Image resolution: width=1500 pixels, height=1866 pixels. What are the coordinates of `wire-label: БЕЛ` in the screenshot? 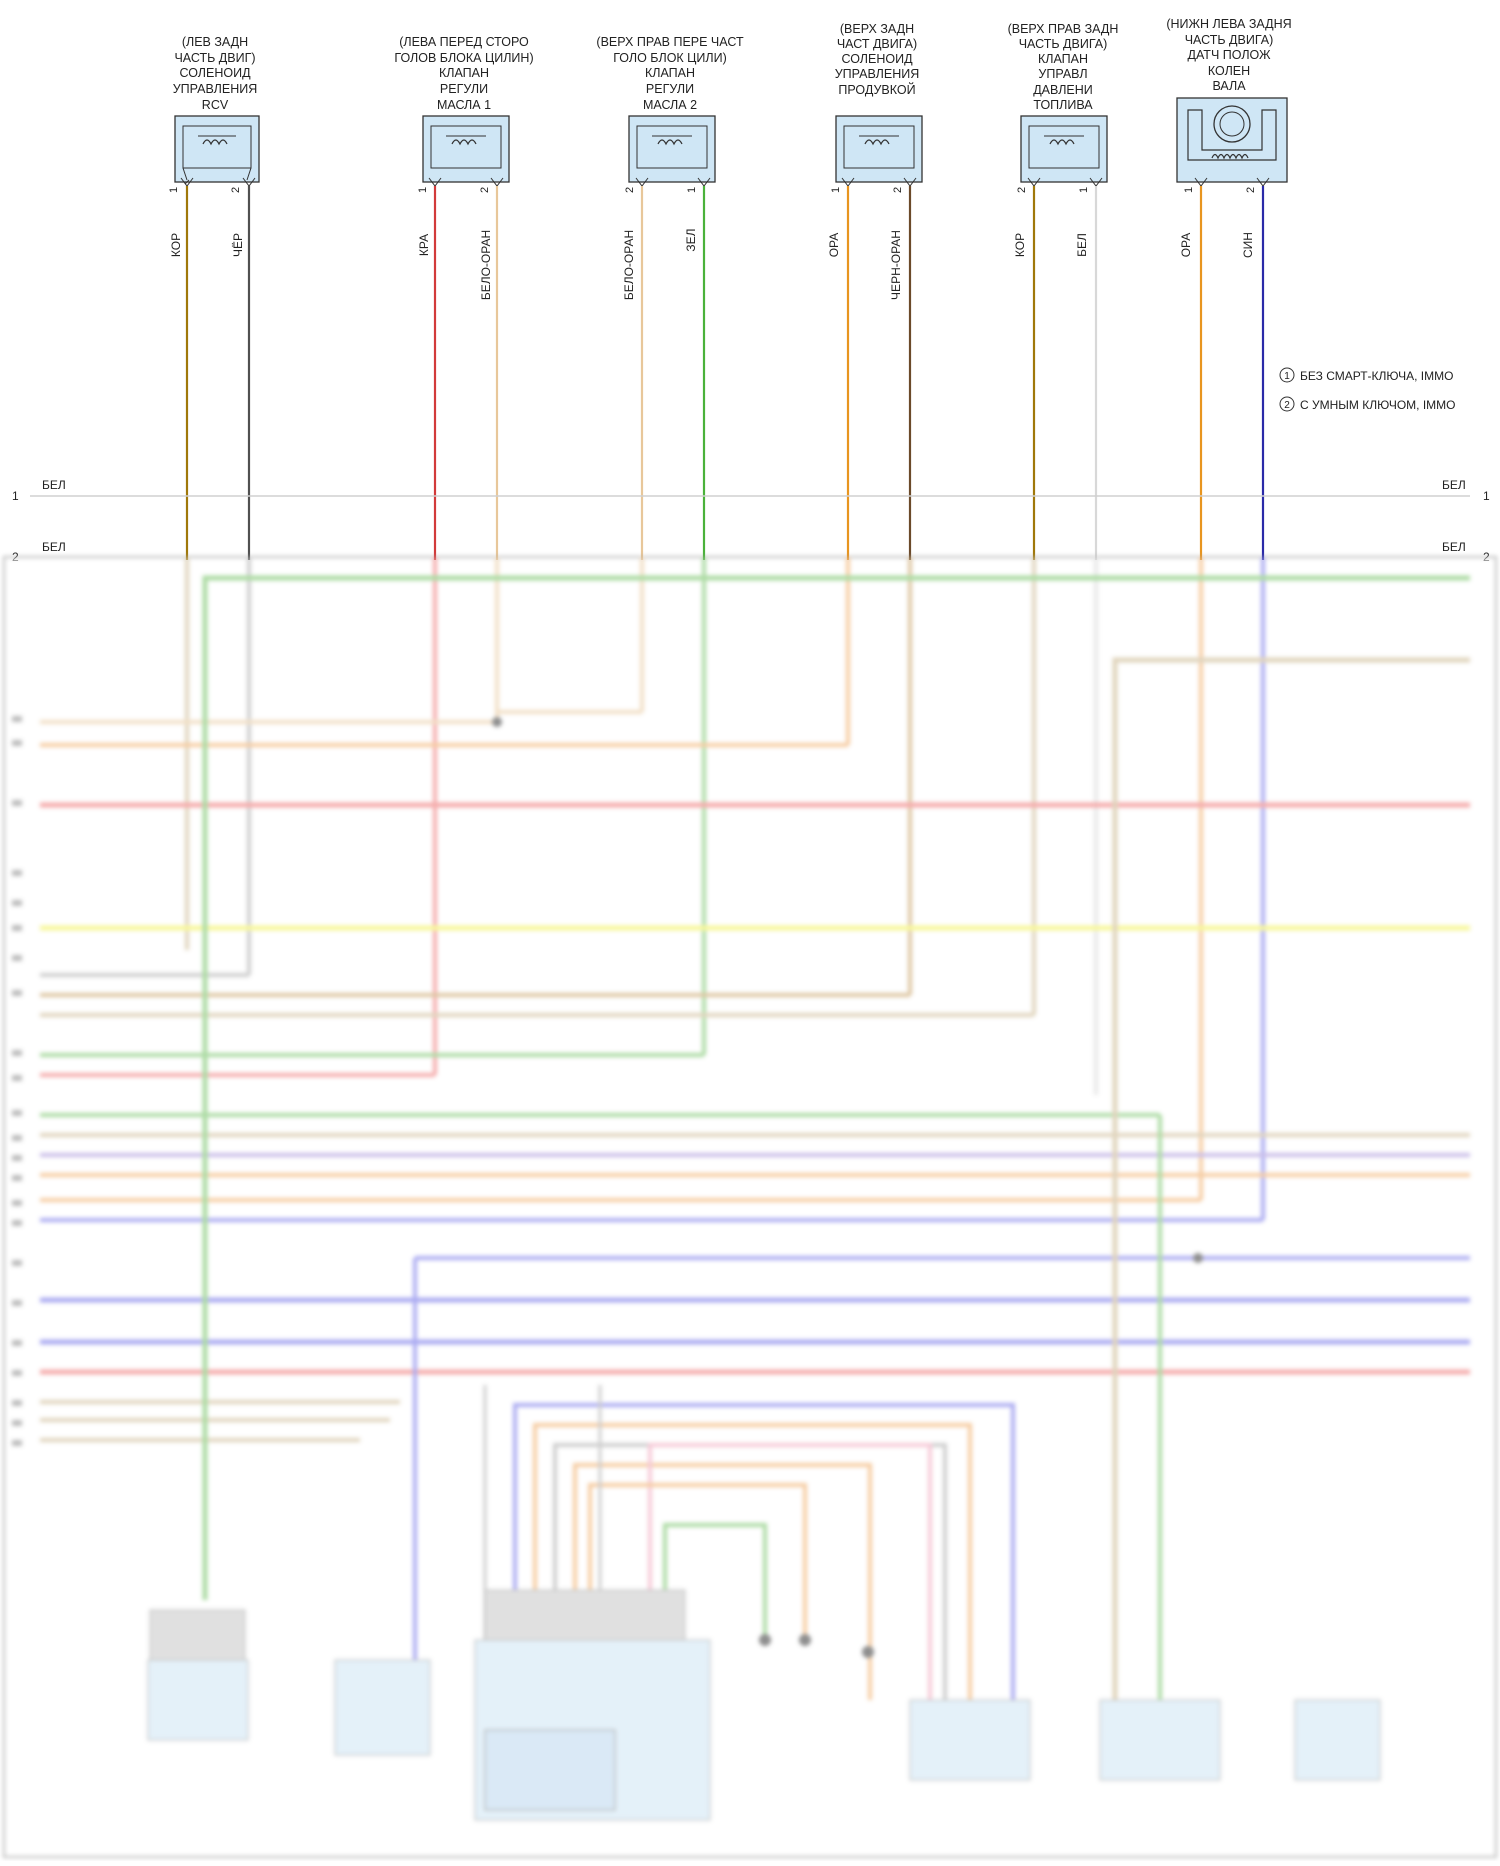 It's located at (1082, 245).